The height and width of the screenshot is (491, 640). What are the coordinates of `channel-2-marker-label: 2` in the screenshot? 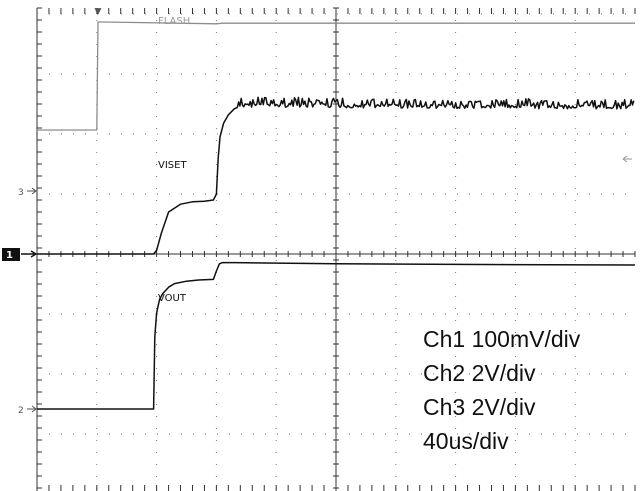 It's located at (21, 411).